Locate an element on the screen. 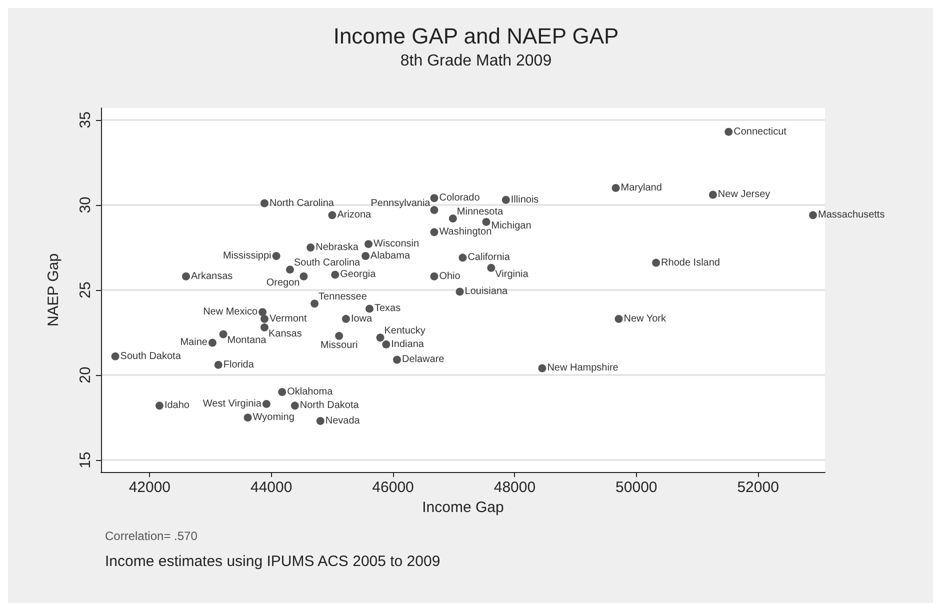 This screenshot has width=941, height=611. data-label: Florida is located at coordinates (238, 364).